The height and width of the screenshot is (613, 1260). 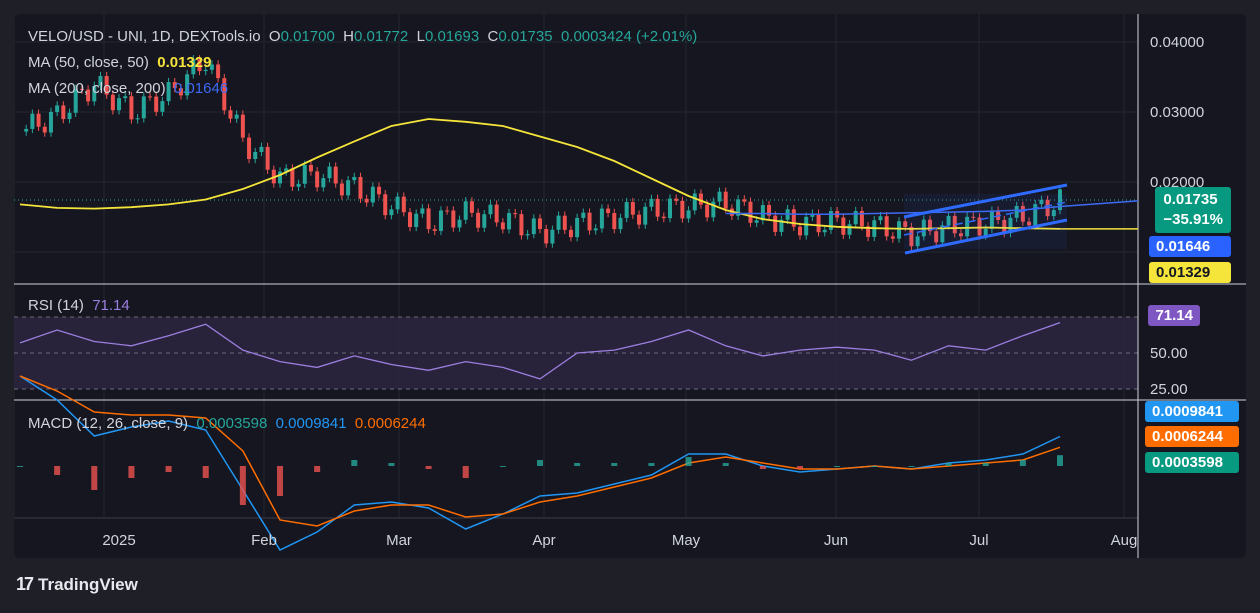 I want to click on channel-lower-line, so click(x=986, y=236).